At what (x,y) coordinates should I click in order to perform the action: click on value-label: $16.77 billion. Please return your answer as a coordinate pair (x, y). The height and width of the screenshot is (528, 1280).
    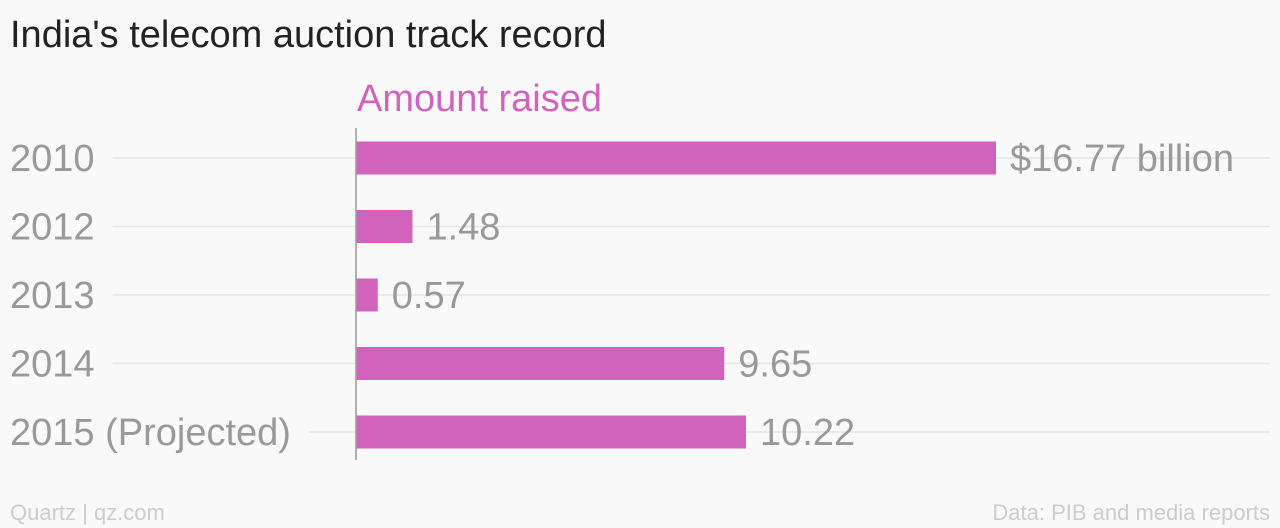
    Looking at the image, I should click on (1122, 159).